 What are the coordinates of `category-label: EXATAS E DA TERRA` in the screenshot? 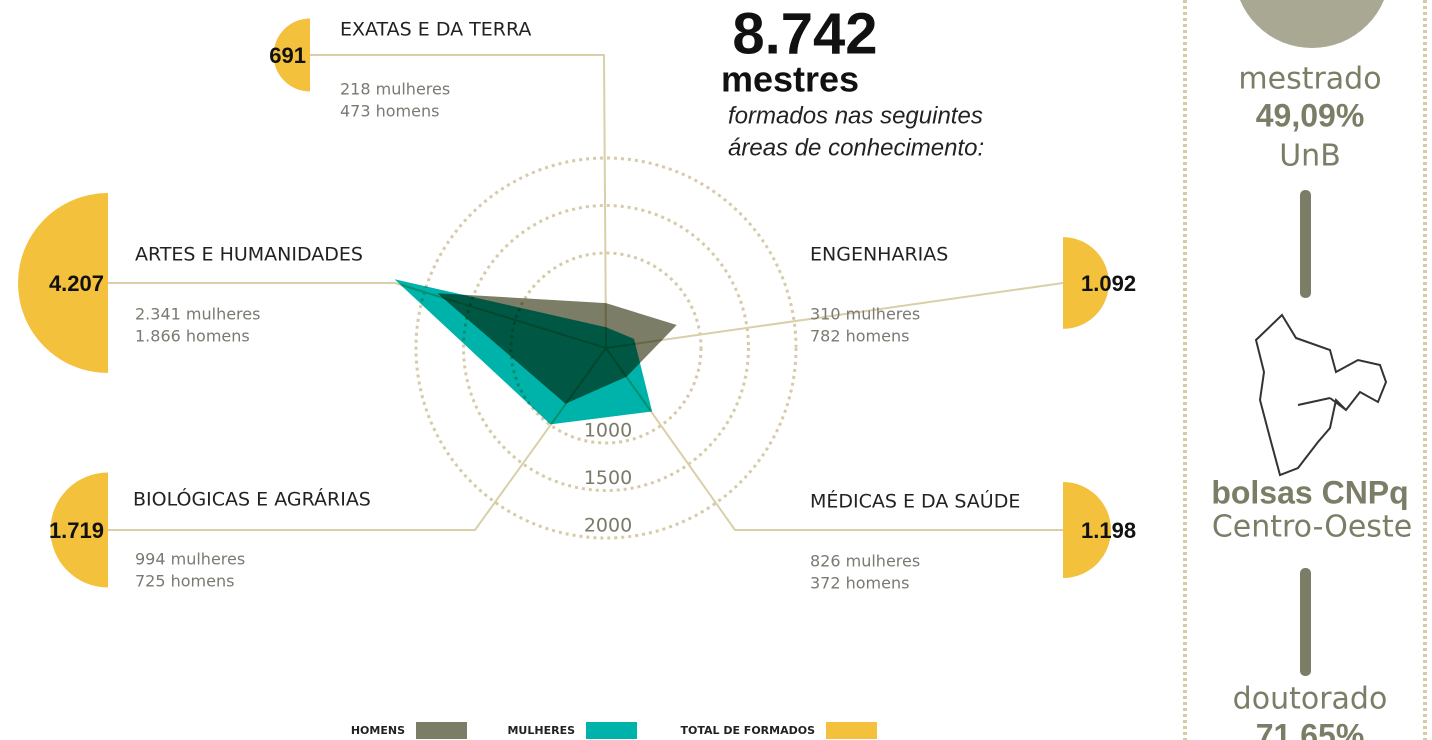 It's located at (435, 30).